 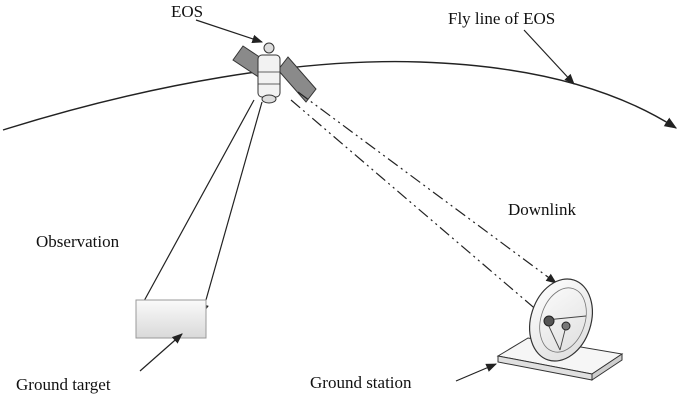 I want to click on observation-ray-left, so click(x=196, y=206).